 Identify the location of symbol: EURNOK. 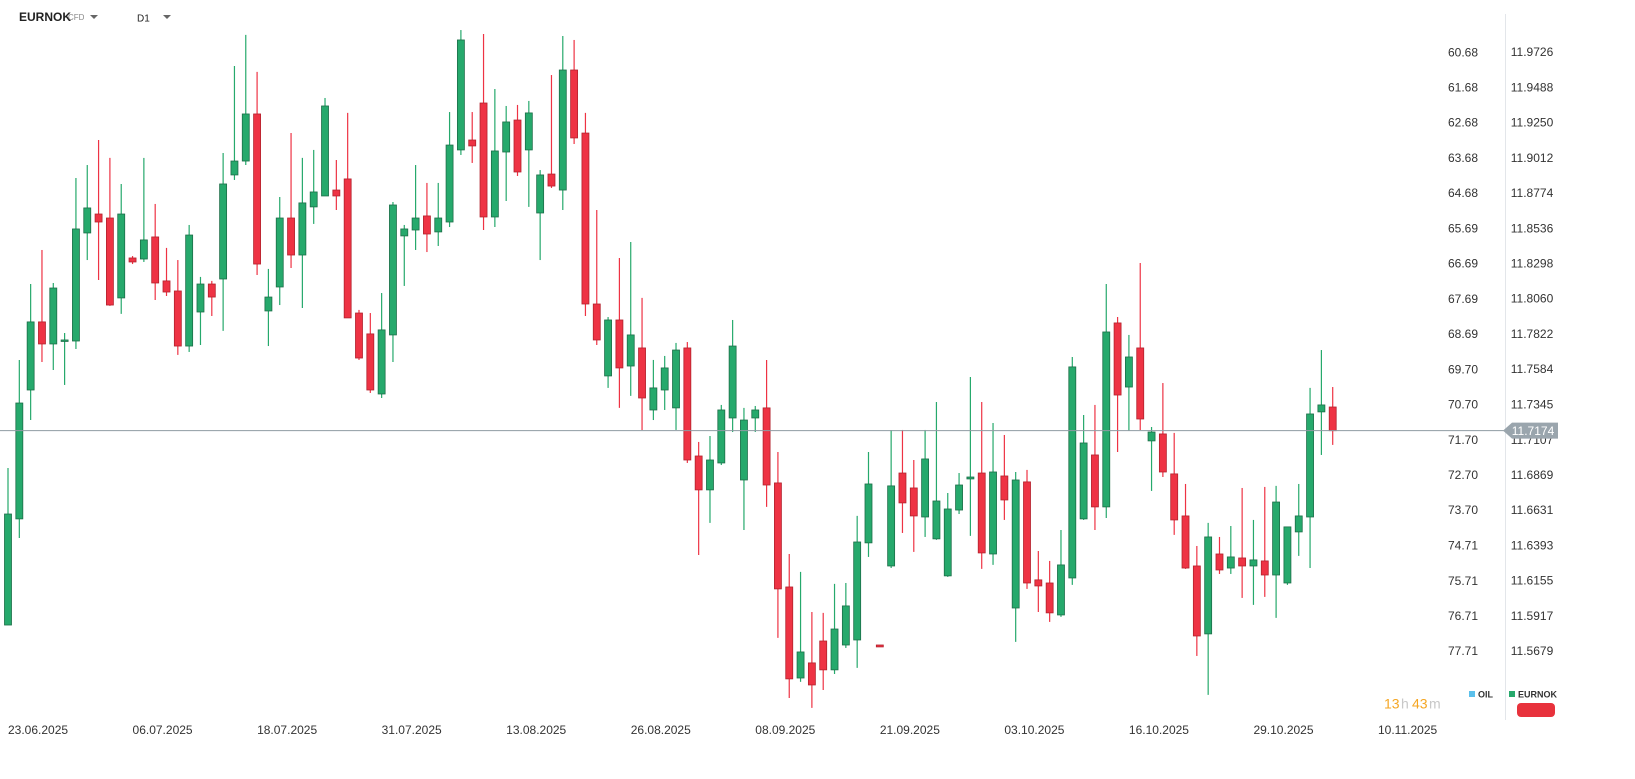
(45, 17).